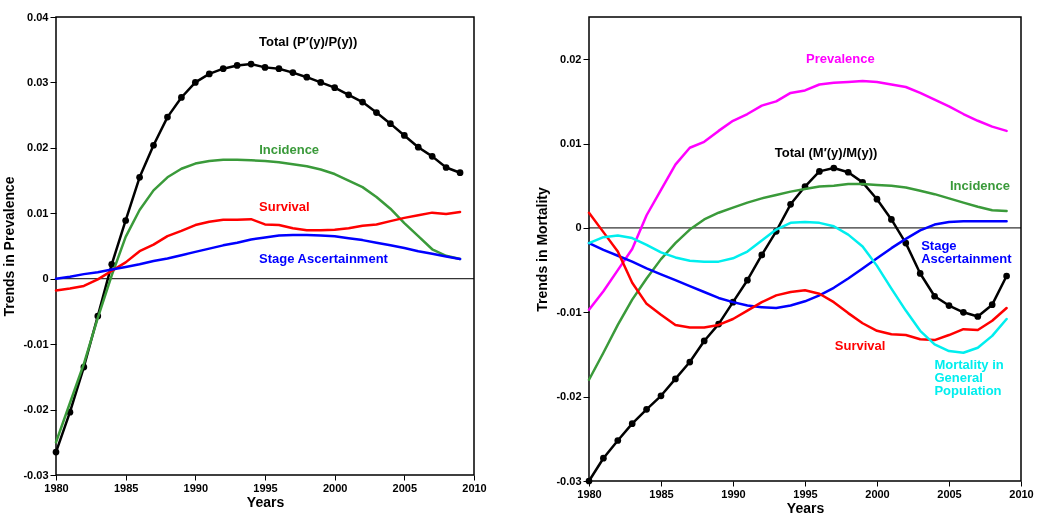  What do you see at coordinates (308, 42) in the screenshot?
I see `series-label: Total (P′(y)/P(y))` at bounding box center [308, 42].